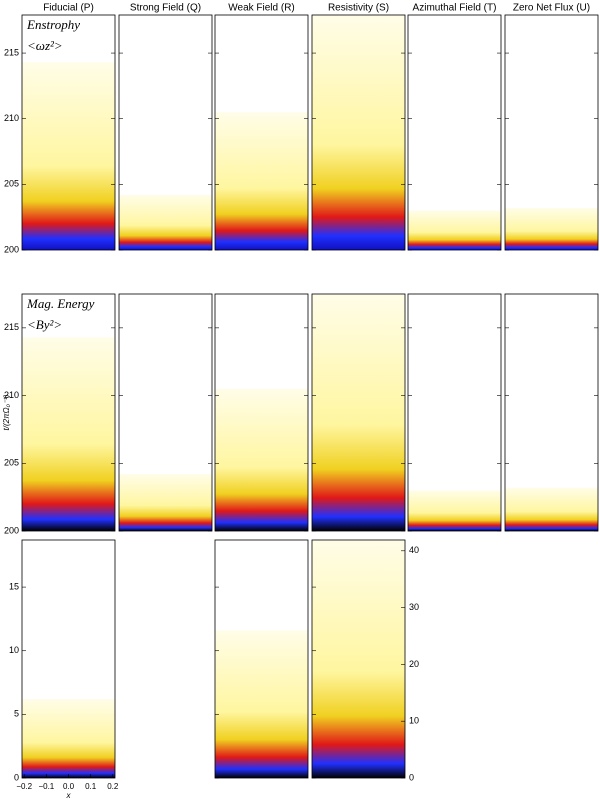  I want to click on panel-annotation: <By²>, so click(44, 324).